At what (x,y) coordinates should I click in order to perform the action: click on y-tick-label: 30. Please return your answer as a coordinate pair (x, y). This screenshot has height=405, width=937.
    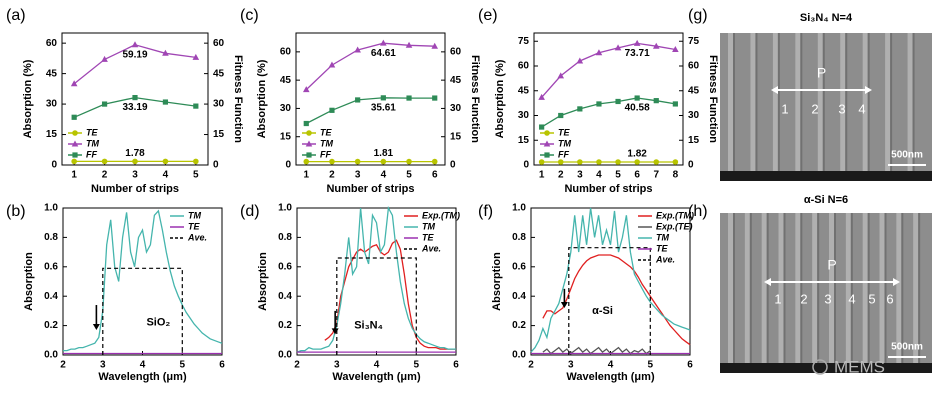
    Looking at the image, I should click on (286, 108).